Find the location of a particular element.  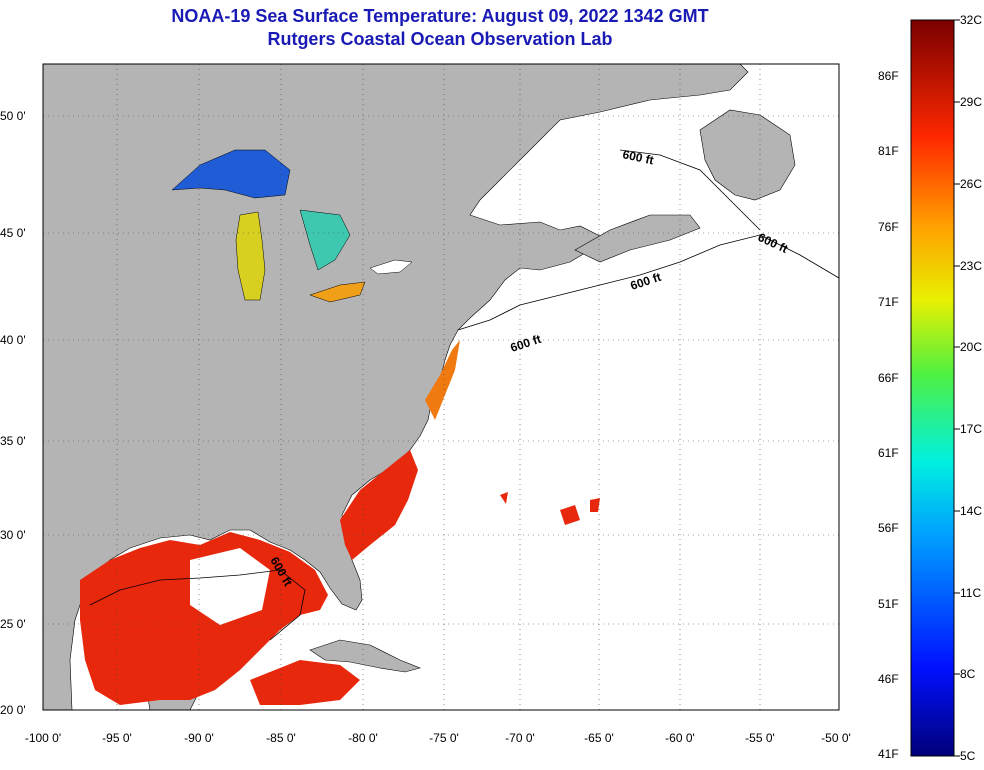

lon-tick-label: -75 0' is located at coordinates (444, 738).